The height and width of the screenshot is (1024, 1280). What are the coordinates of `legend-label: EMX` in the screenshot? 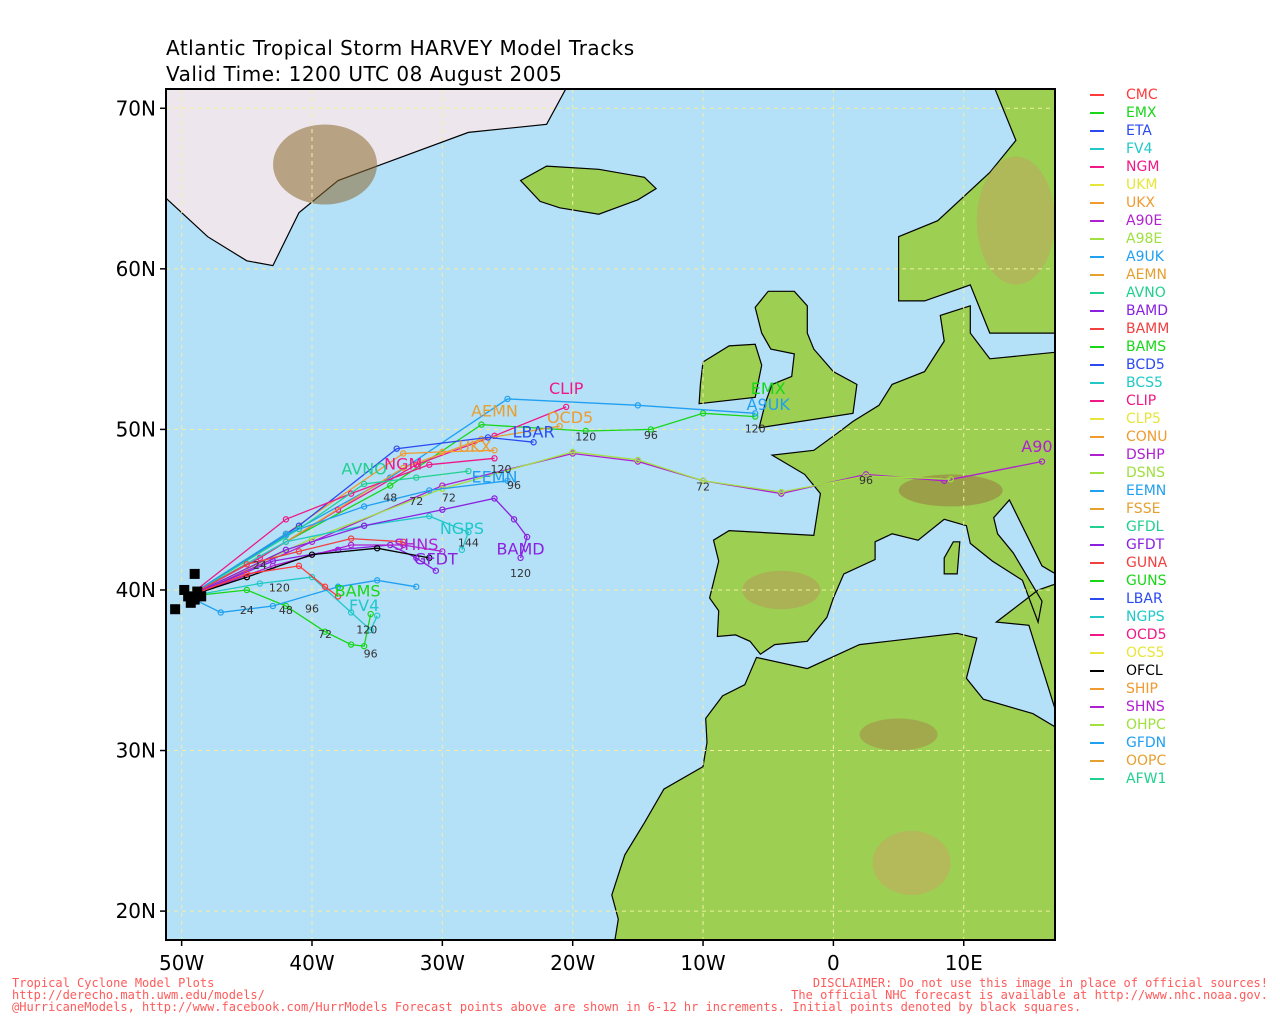 It's located at (1141, 113).